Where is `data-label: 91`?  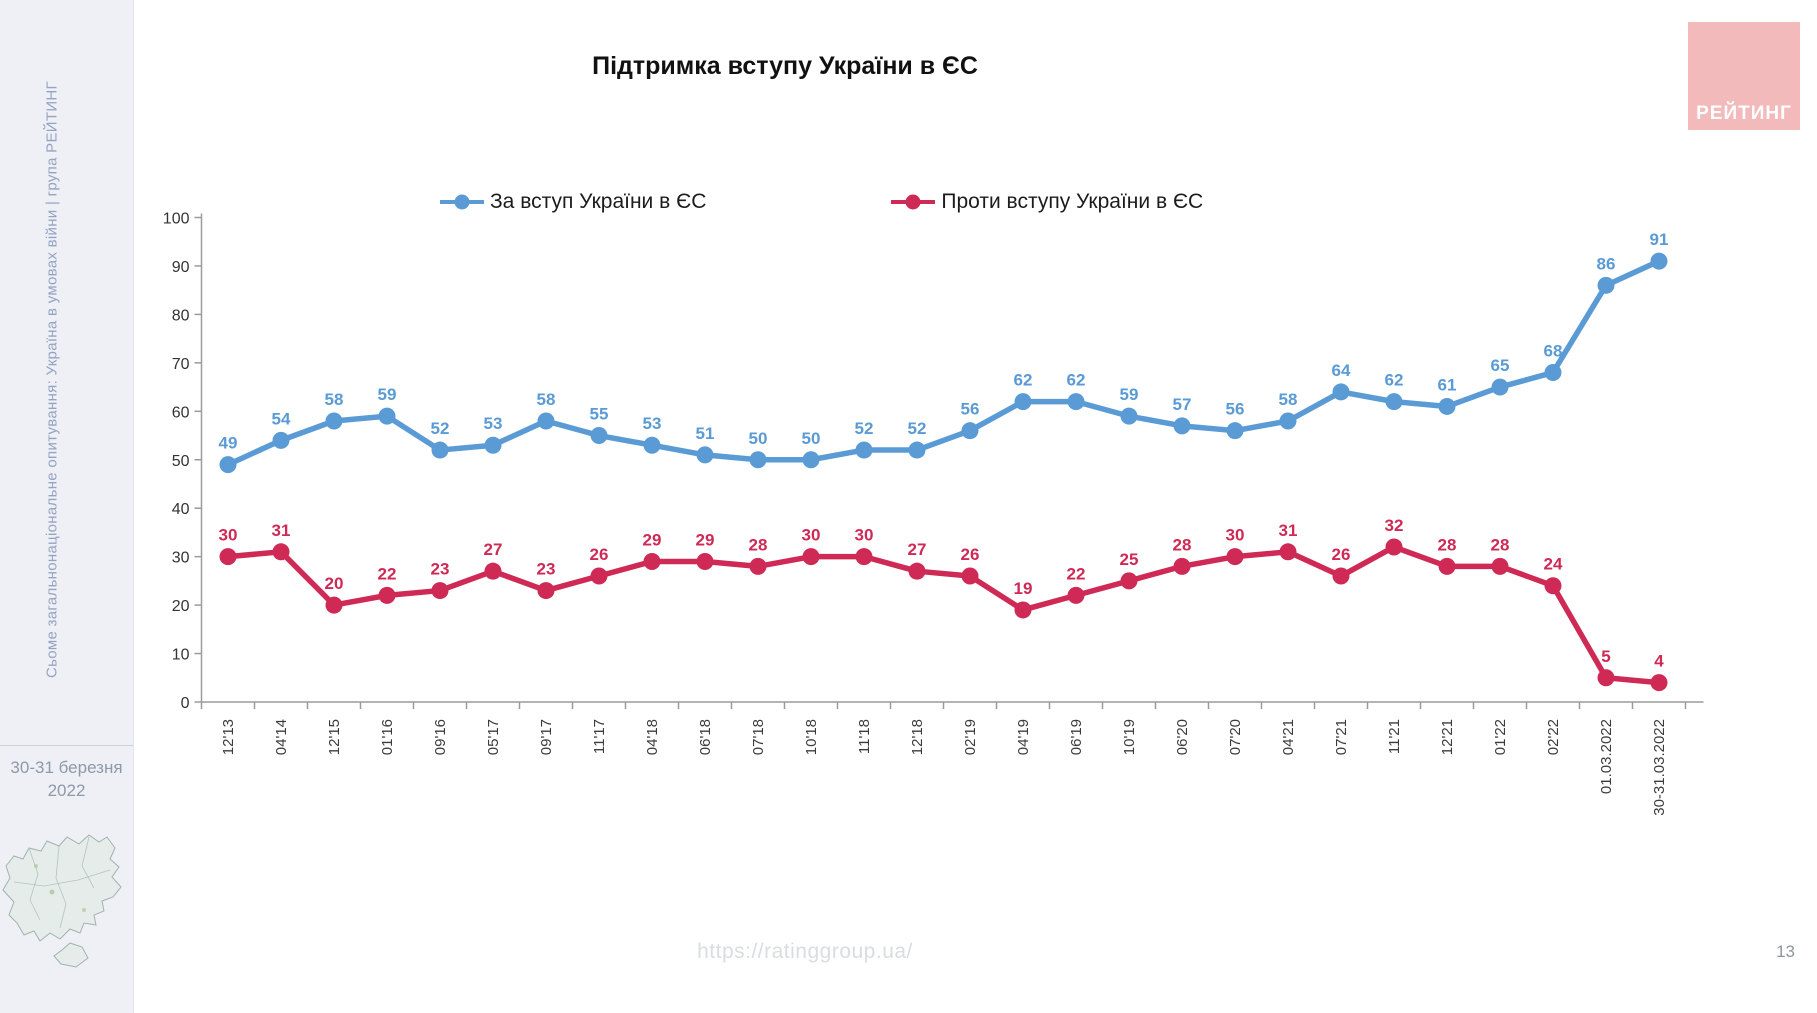 data-label: 91 is located at coordinates (1659, 239).